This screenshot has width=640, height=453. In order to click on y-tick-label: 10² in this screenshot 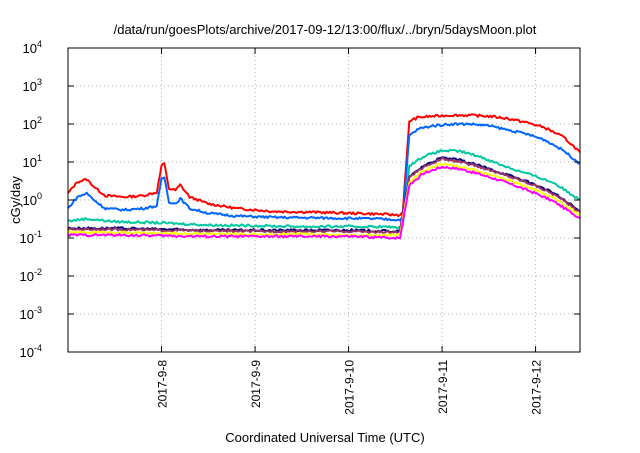, I will do `click(32, 123)`.